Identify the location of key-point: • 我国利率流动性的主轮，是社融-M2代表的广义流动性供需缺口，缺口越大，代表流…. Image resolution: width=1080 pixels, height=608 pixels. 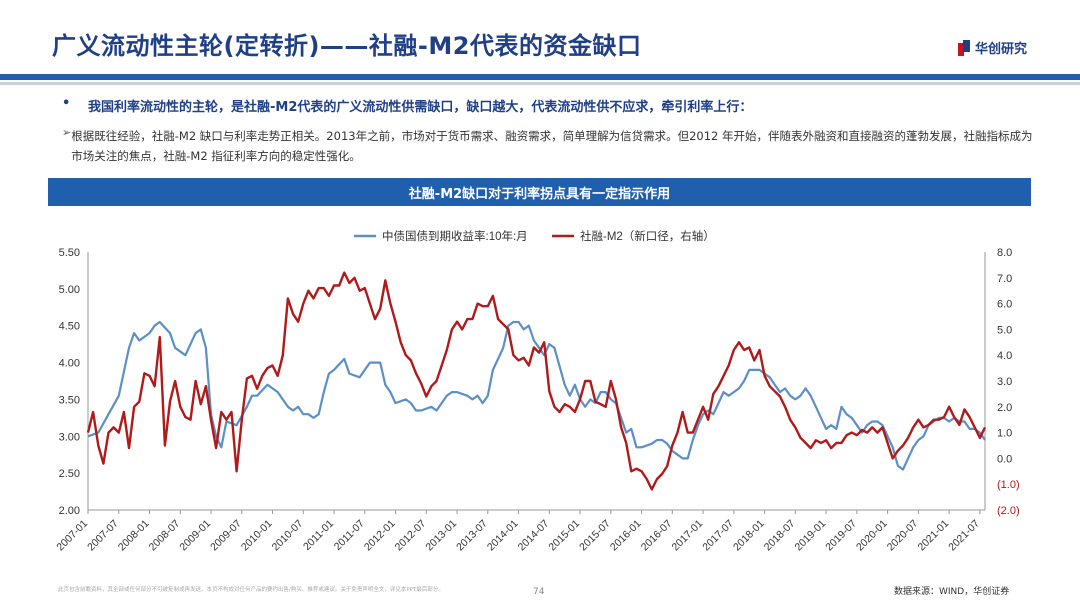
(407, 105).